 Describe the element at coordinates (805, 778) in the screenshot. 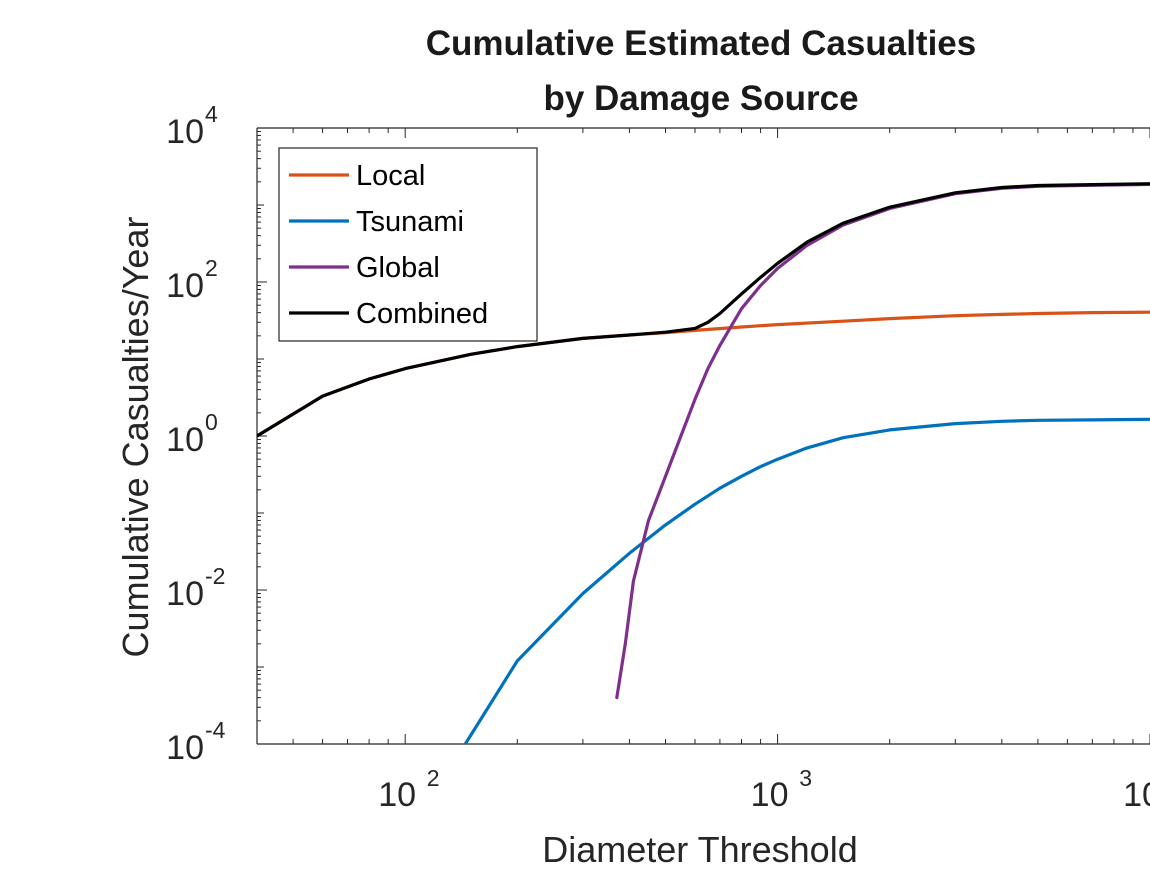

I see `x-tick-exponent: 3` at that location.